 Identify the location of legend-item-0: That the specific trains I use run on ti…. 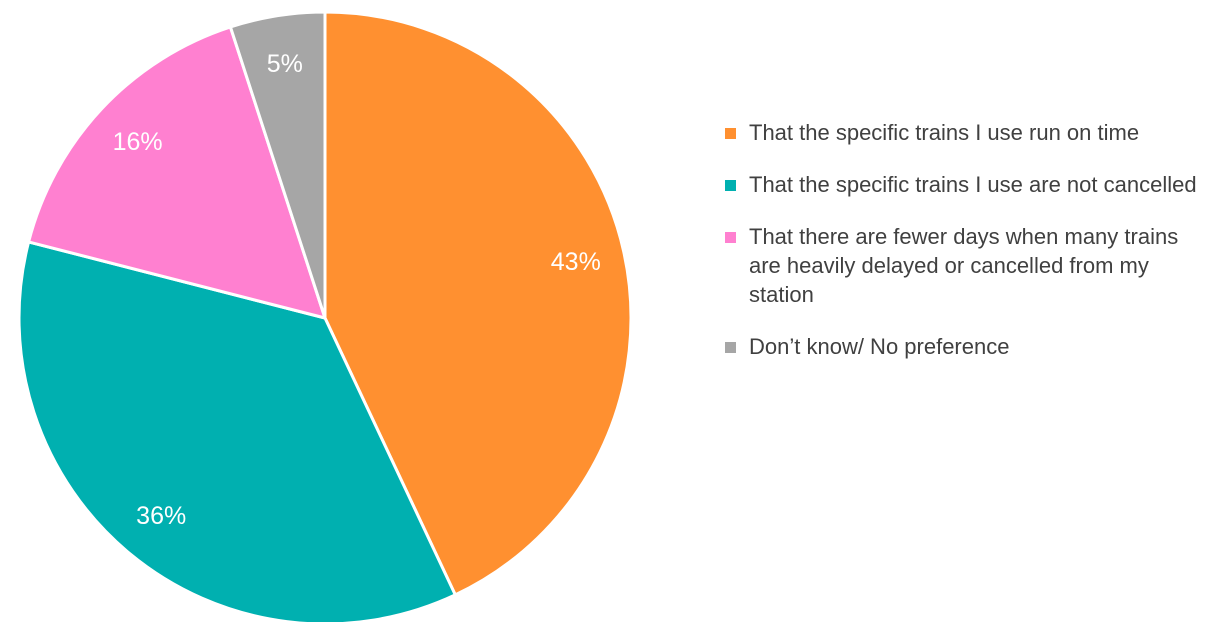
(970, 132).